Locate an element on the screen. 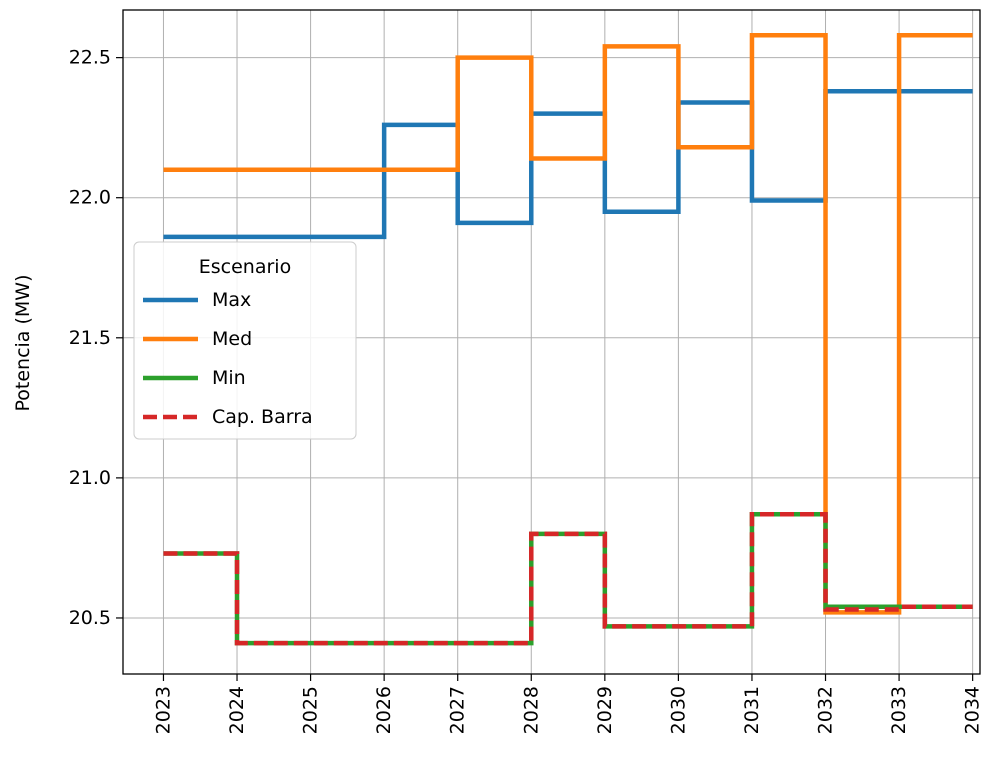 The width and height of the screenshot is (1006, 760). y-tick-label: 21.5 is located at coordinates (90, 338).